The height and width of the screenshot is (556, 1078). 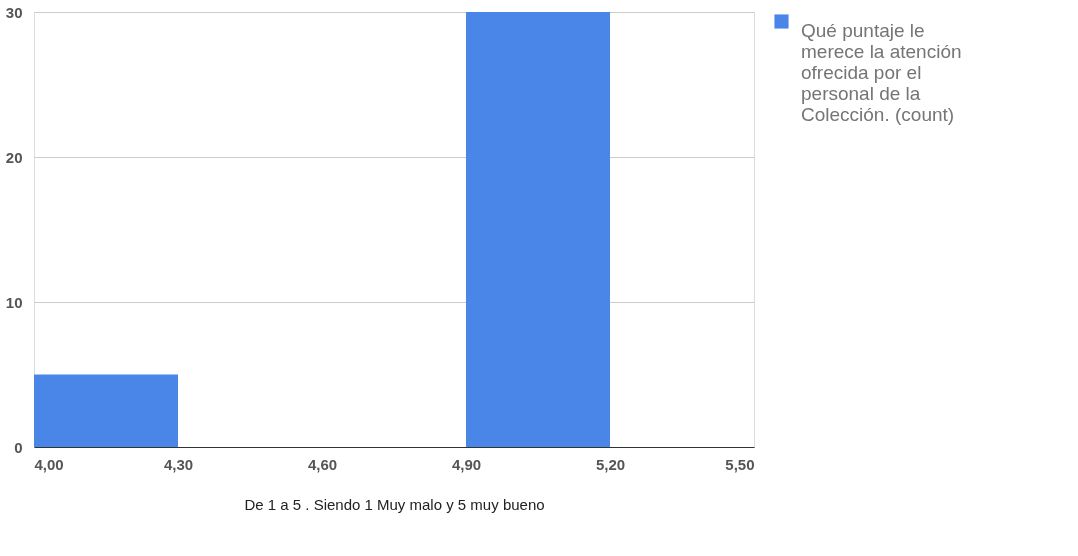 I want to click on x-tick-label: 5,50, so click(x=740, y=464).